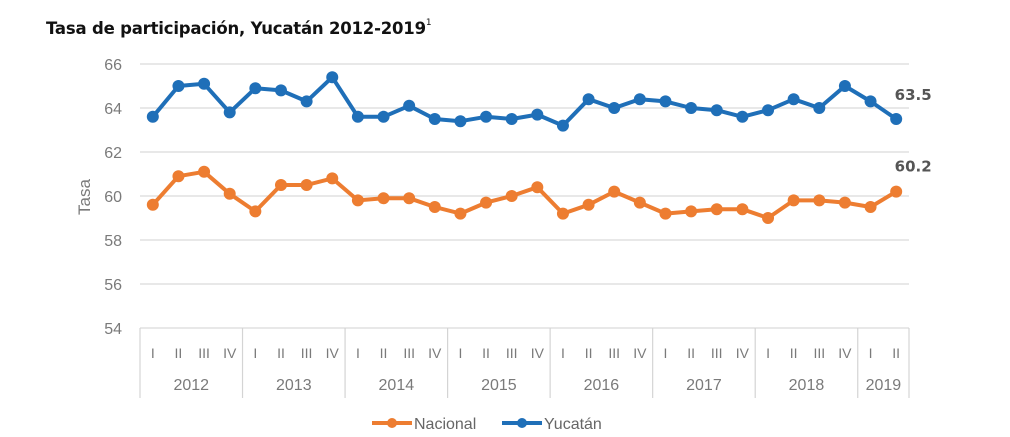 The width and height of the screenshot is (1010, 437). What do you see at coordinates (704, 385) in the screenshot?
I see `x-tick-year: 2017` at bounding box center [704, 385].